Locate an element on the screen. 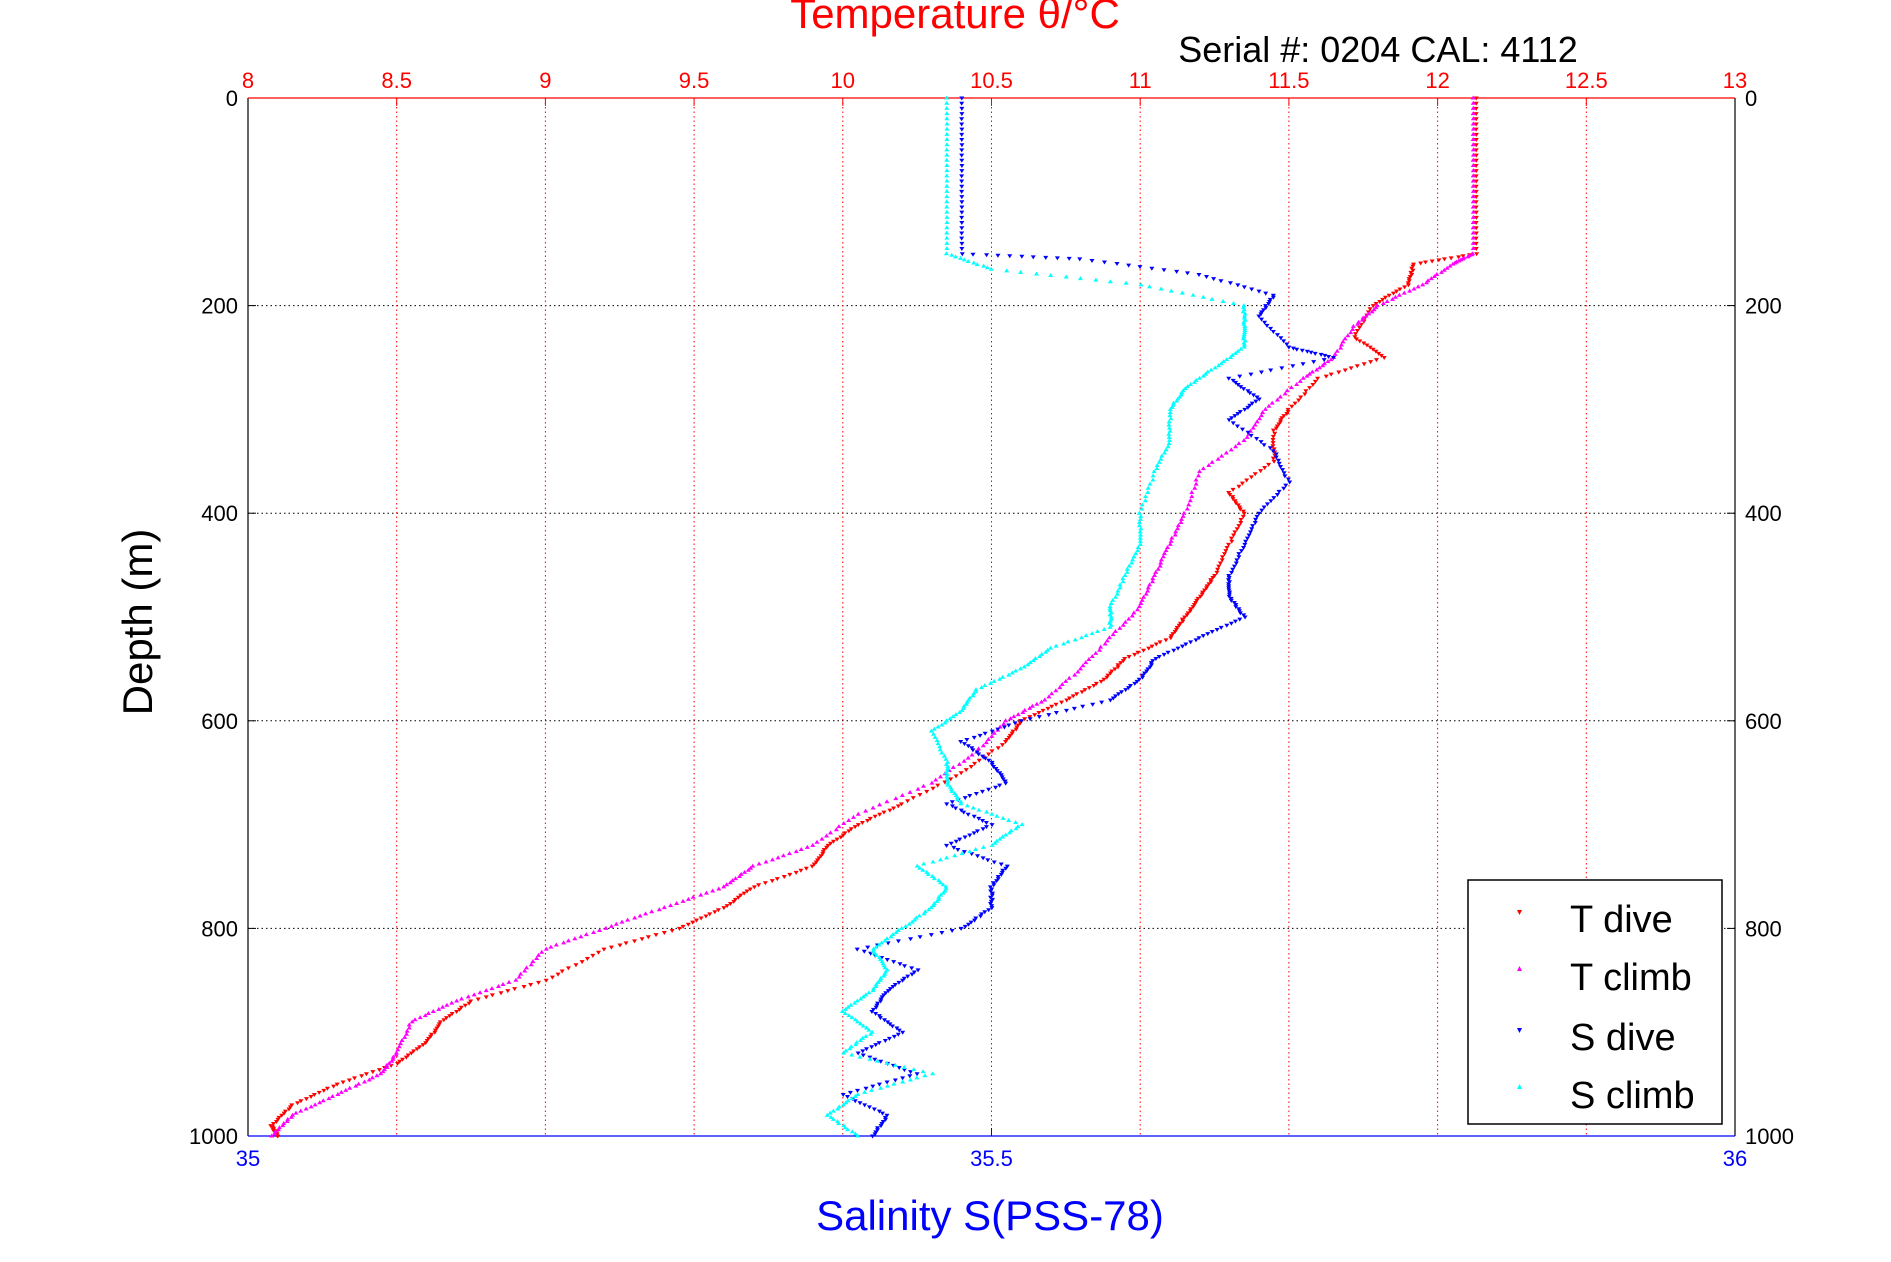 Image resolution: width=1891 pixels, height=1262 pixels. legend: T dive T climb S dive S climb is located at coordinates (1595, 1002).